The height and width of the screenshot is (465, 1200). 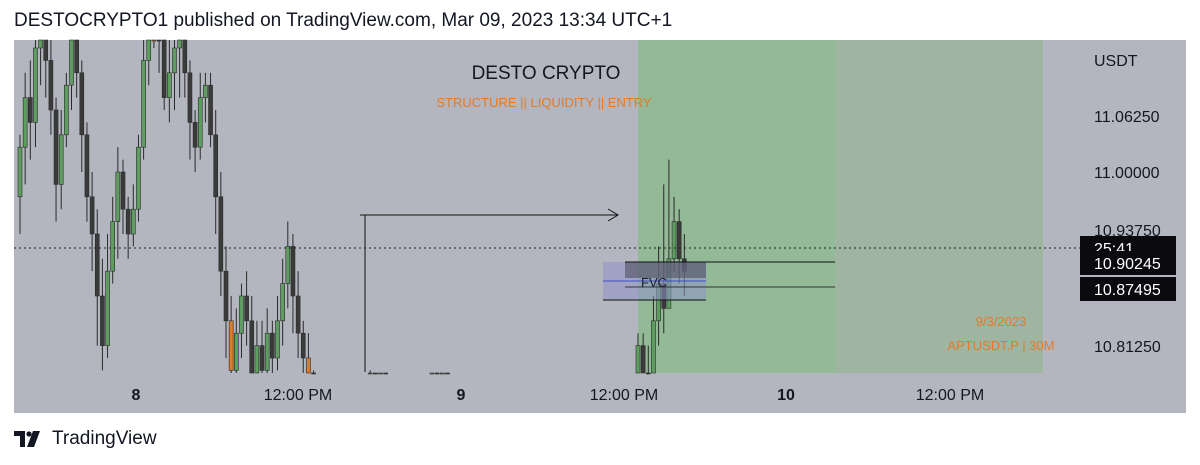 I want to click on price-label-text: 10.87495, so click(x=1127, y=290).